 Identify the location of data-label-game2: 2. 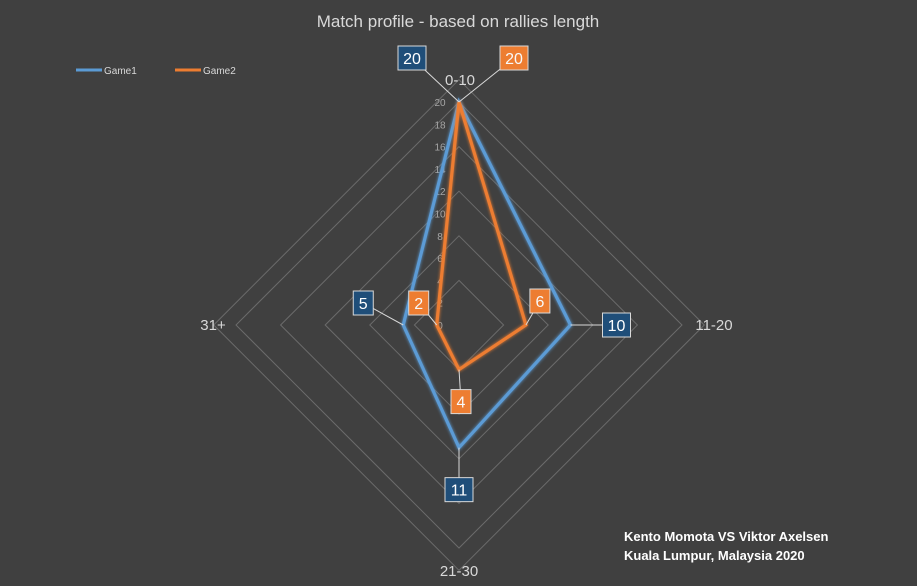
(418, 304).